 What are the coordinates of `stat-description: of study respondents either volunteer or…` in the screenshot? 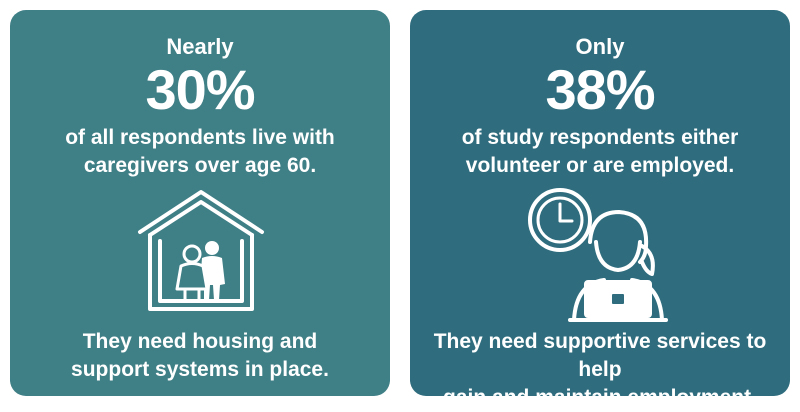 It's located at (600, 152).